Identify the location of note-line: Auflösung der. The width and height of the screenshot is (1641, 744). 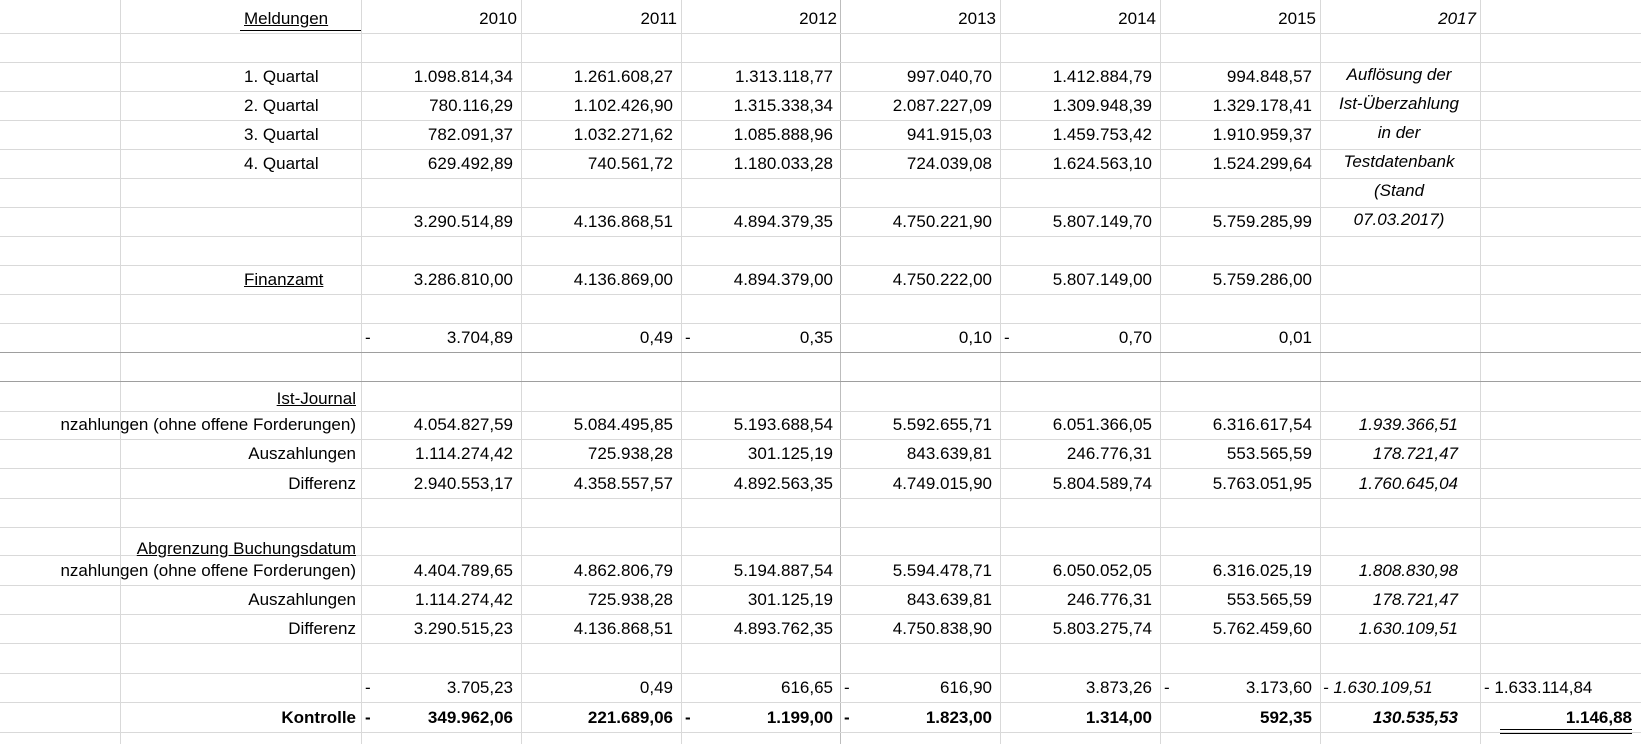
(1399, 74).